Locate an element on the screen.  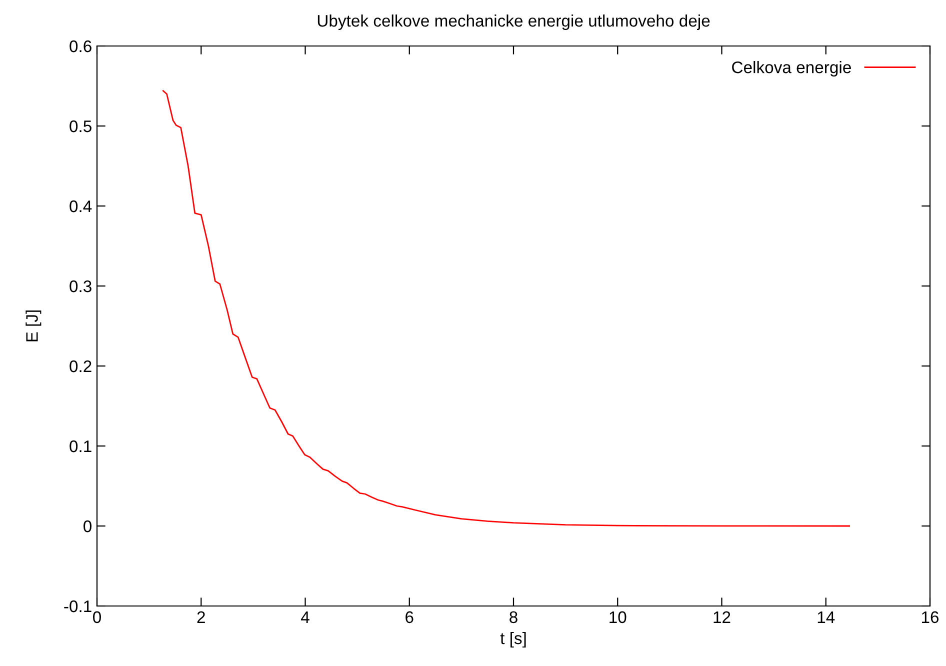
y-tick-label: 0.3 is located at coordinates (81, 286).